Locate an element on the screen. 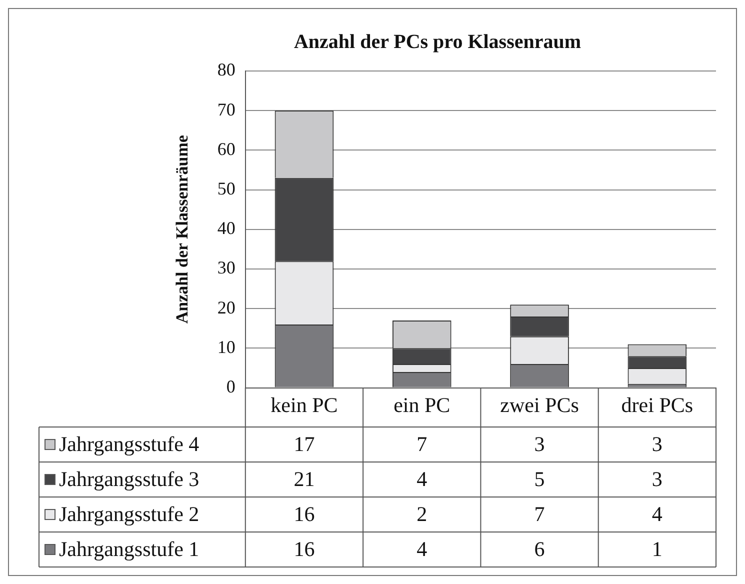 The height and width of the screenshot is (584, 745). data-label: 6 is located at coordinates (539, 549).